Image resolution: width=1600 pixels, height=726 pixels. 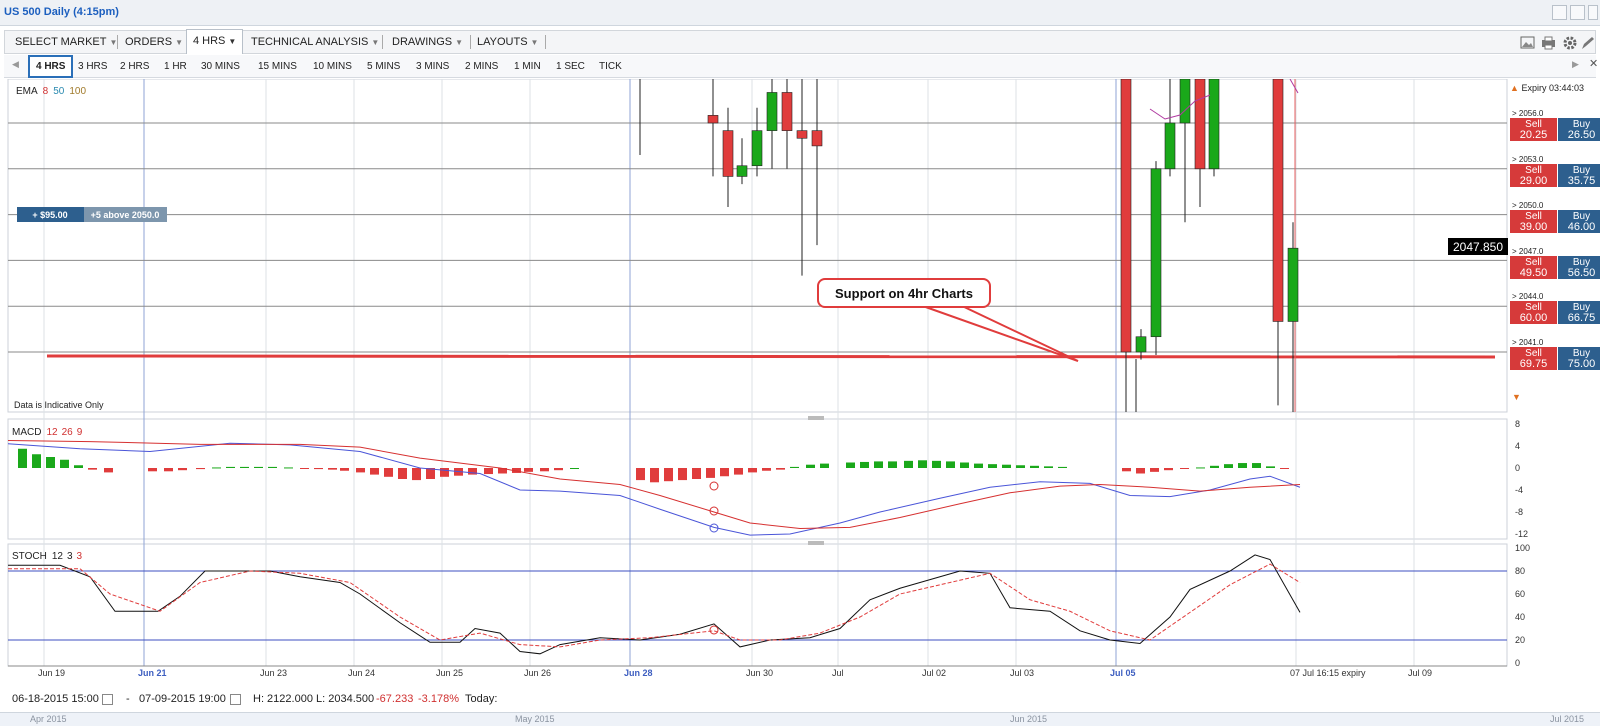 What do you see at coordinates (1594, 64) in the screenshot?
I see `close-panel-icon: ✕` at bounding box center [1594, 64].